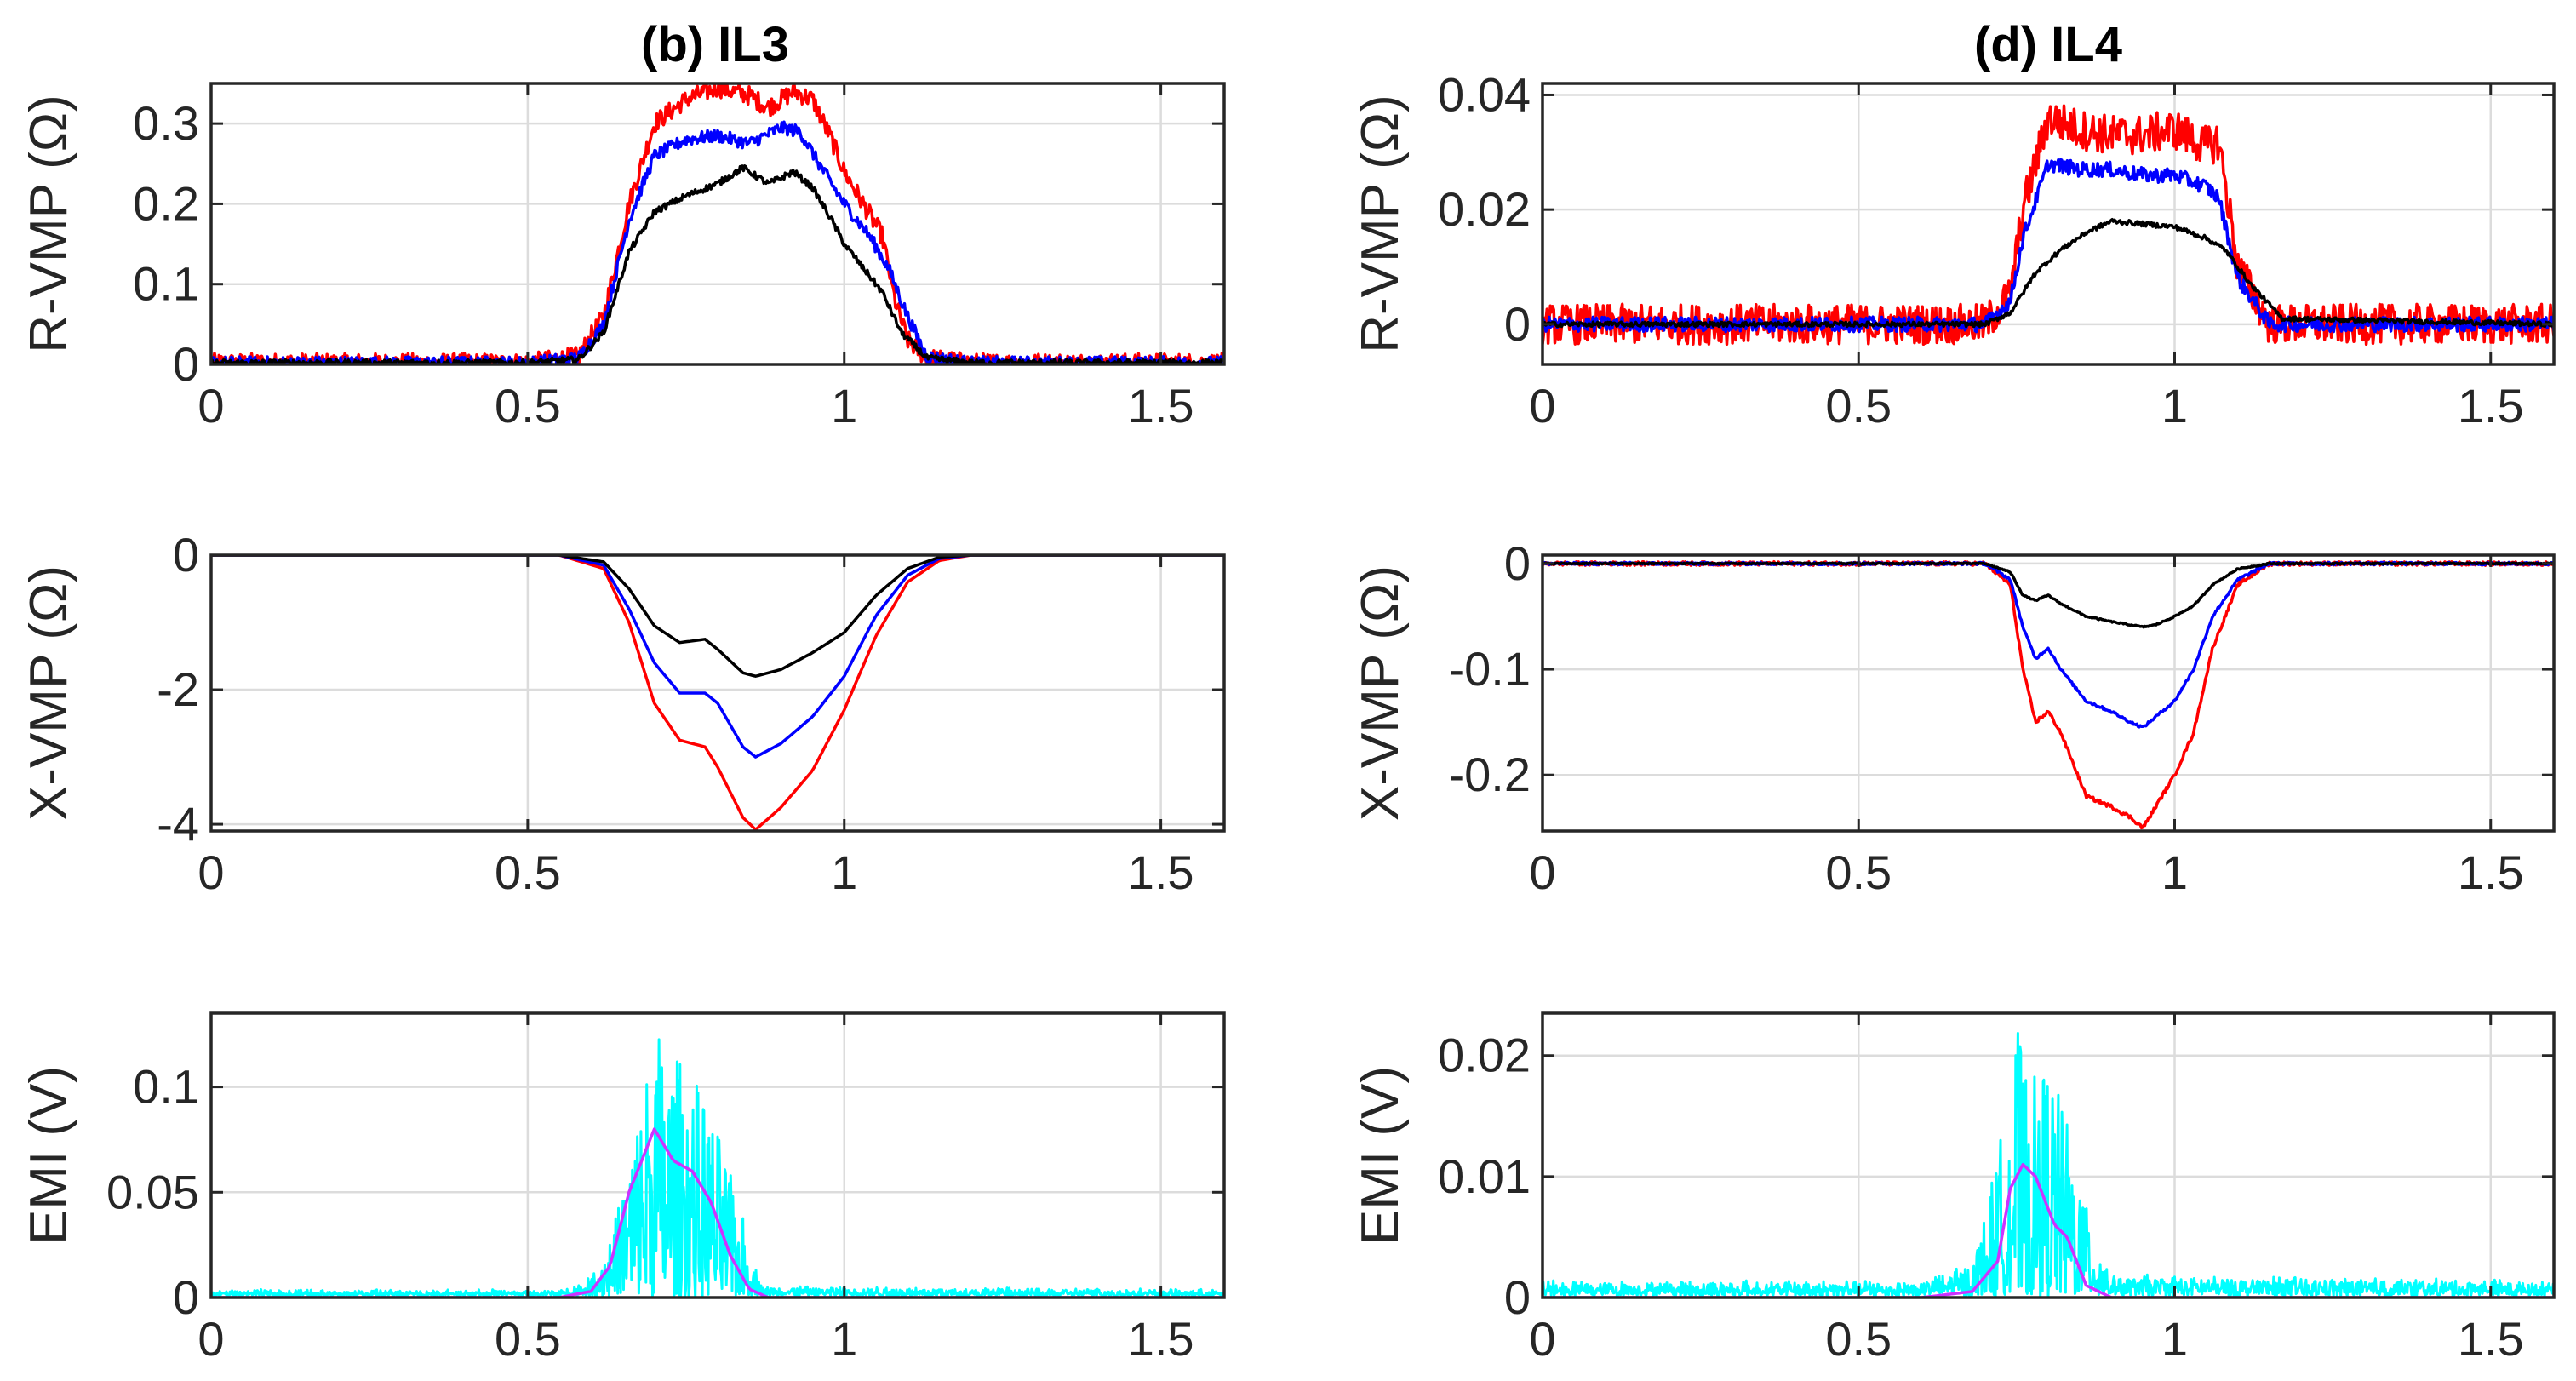  What do you see at coordinates (1485, 94) in the screenshot?
I see `y-tick-label: 0.04` at bounding box center [1485, 94].